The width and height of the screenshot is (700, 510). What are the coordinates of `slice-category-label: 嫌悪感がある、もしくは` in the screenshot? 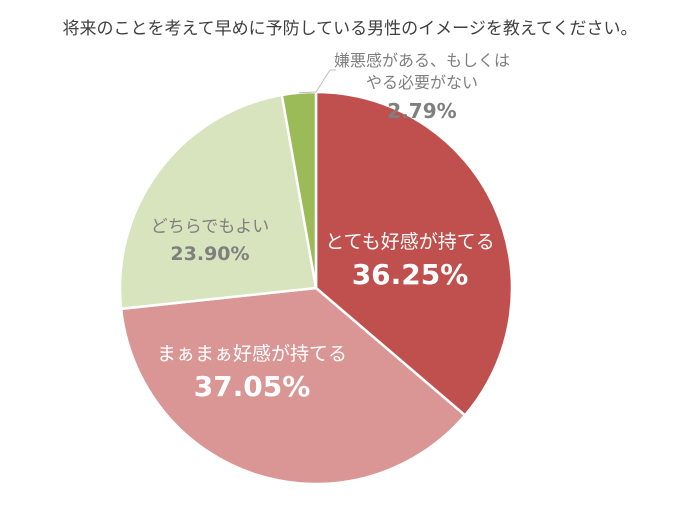 It's located at (422, 60).